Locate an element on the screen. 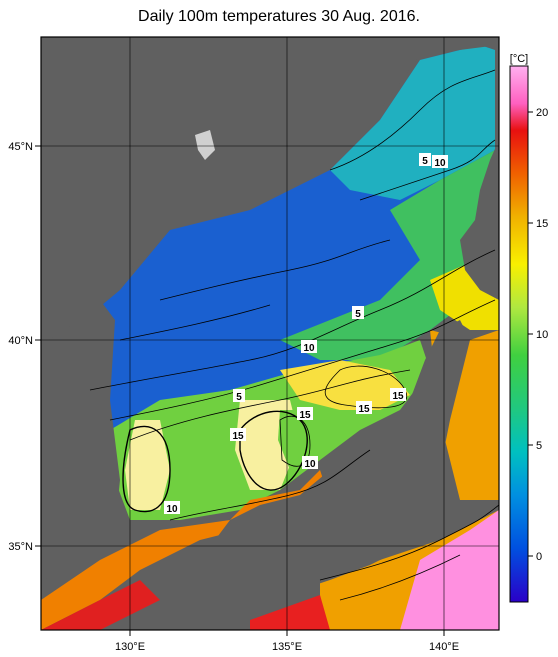  pacific-hot is located at coordinates (449, 570).